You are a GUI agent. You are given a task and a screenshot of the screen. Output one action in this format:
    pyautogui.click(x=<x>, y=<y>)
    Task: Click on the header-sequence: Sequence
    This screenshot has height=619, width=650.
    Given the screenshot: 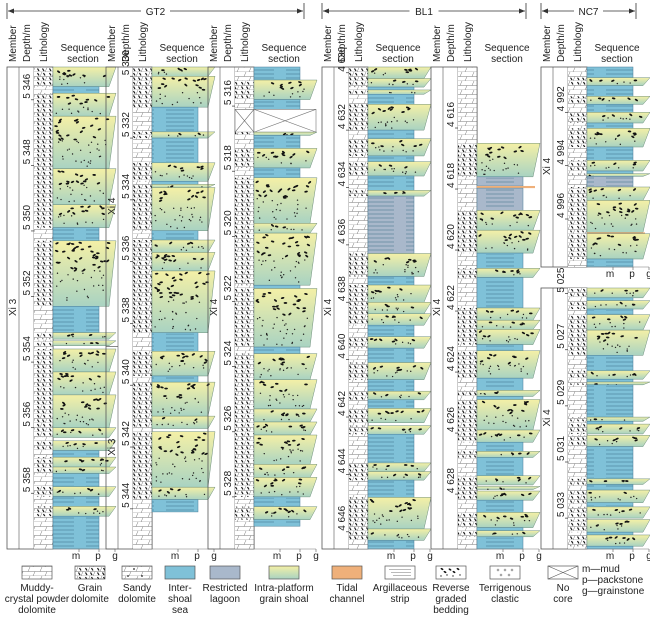 What is the action you would take?
    pyautogui.click(x=283, y=48)
    